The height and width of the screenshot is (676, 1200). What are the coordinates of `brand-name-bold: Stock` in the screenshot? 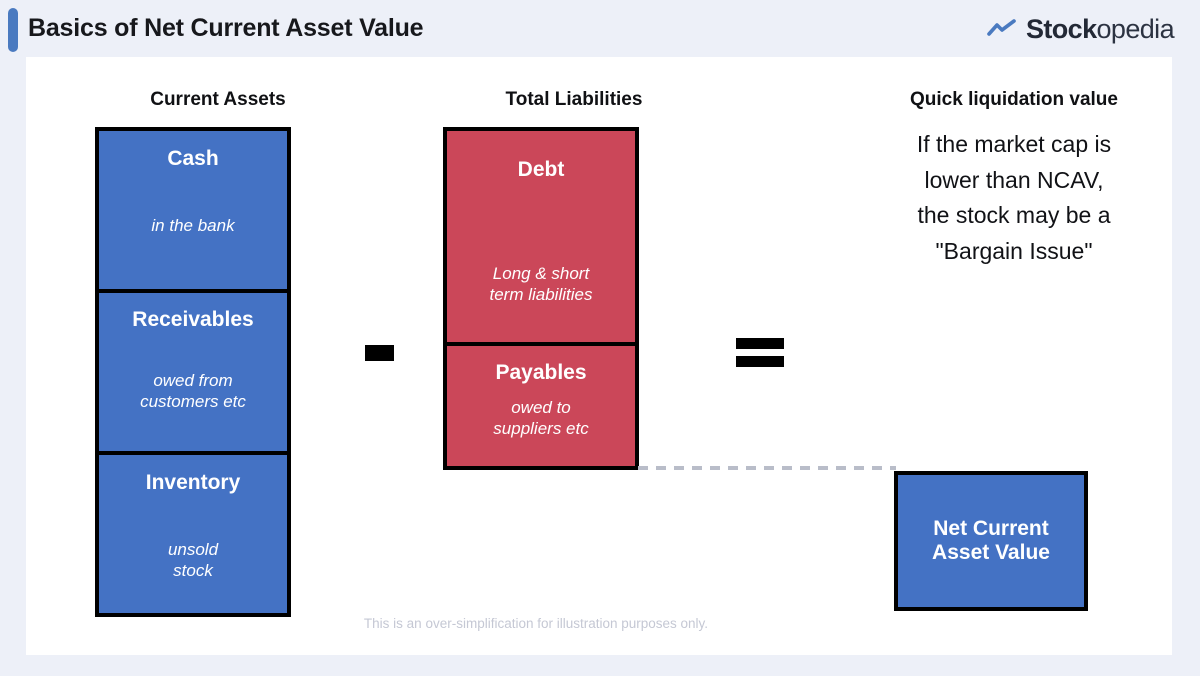 It's located at (1061, 28).